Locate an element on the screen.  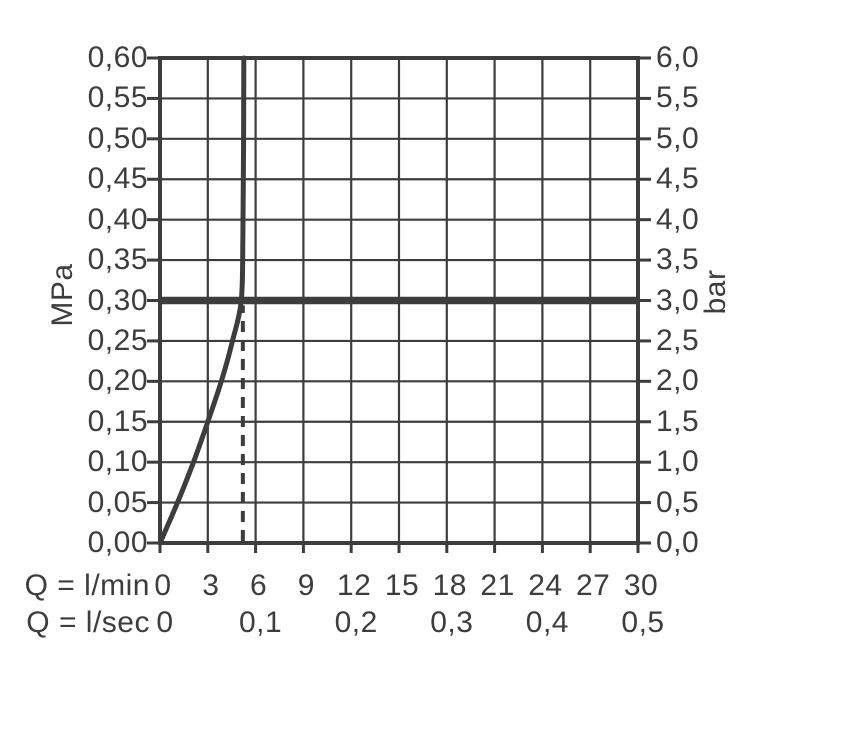
x-axis-lsec-label: Q = l/sec is located at coordinates (88, 622).